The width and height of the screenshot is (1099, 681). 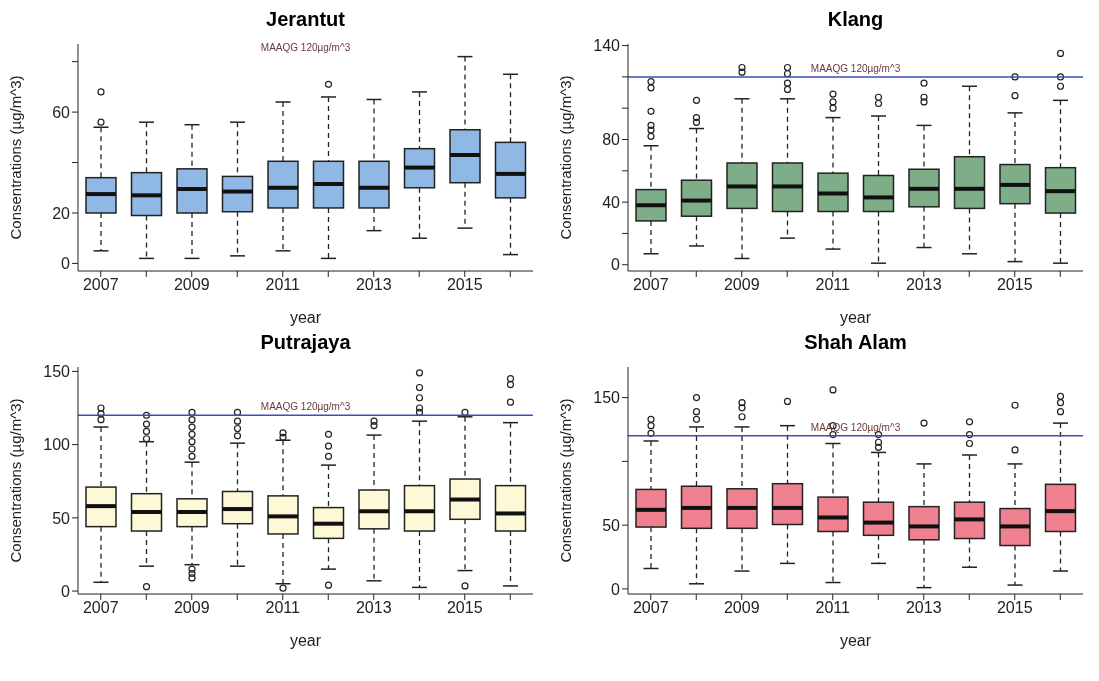 I want to click on chart-title: Shah Alam, so click(x=855, y=343).